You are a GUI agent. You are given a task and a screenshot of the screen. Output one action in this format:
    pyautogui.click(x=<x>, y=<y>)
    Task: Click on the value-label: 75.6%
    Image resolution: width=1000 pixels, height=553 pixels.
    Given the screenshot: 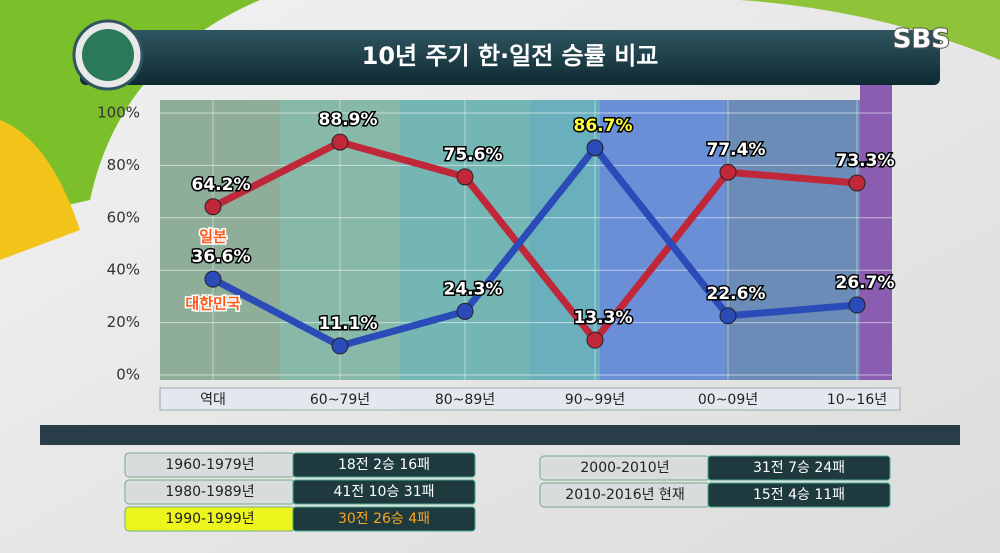 What is the action you would take?
    pyautogui.click(x=473, y=155)
    